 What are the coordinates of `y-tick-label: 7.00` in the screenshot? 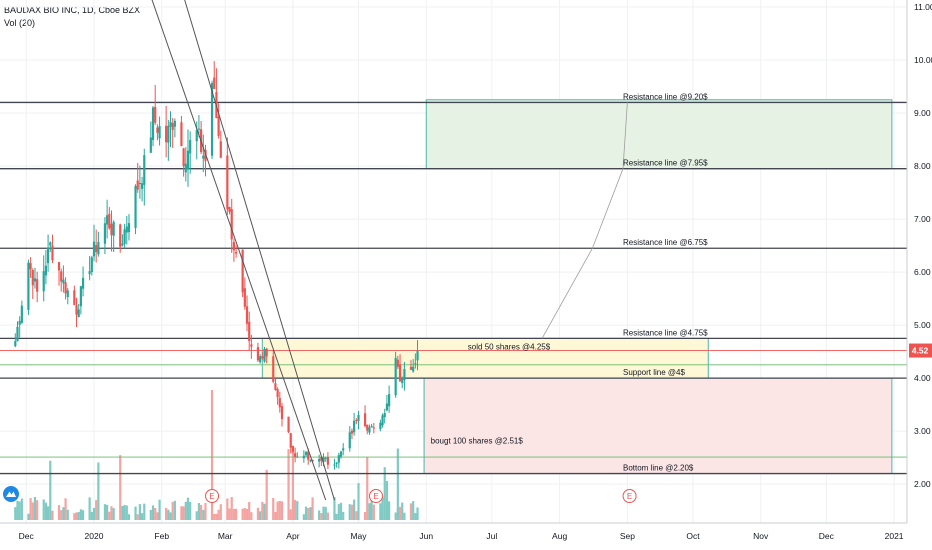 It's located at (922, 219).